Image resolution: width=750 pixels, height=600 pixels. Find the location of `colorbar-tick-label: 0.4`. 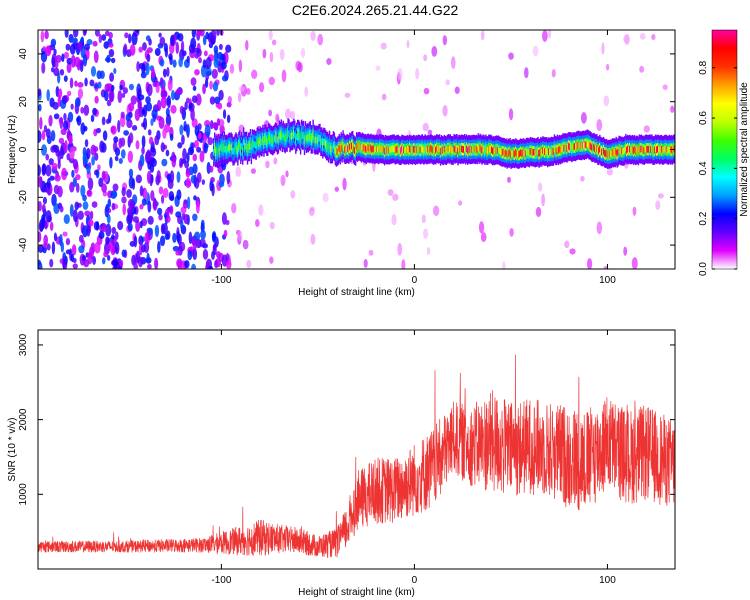

colorbar-tick-label: 0.4 is located at coordinates (703, 168).